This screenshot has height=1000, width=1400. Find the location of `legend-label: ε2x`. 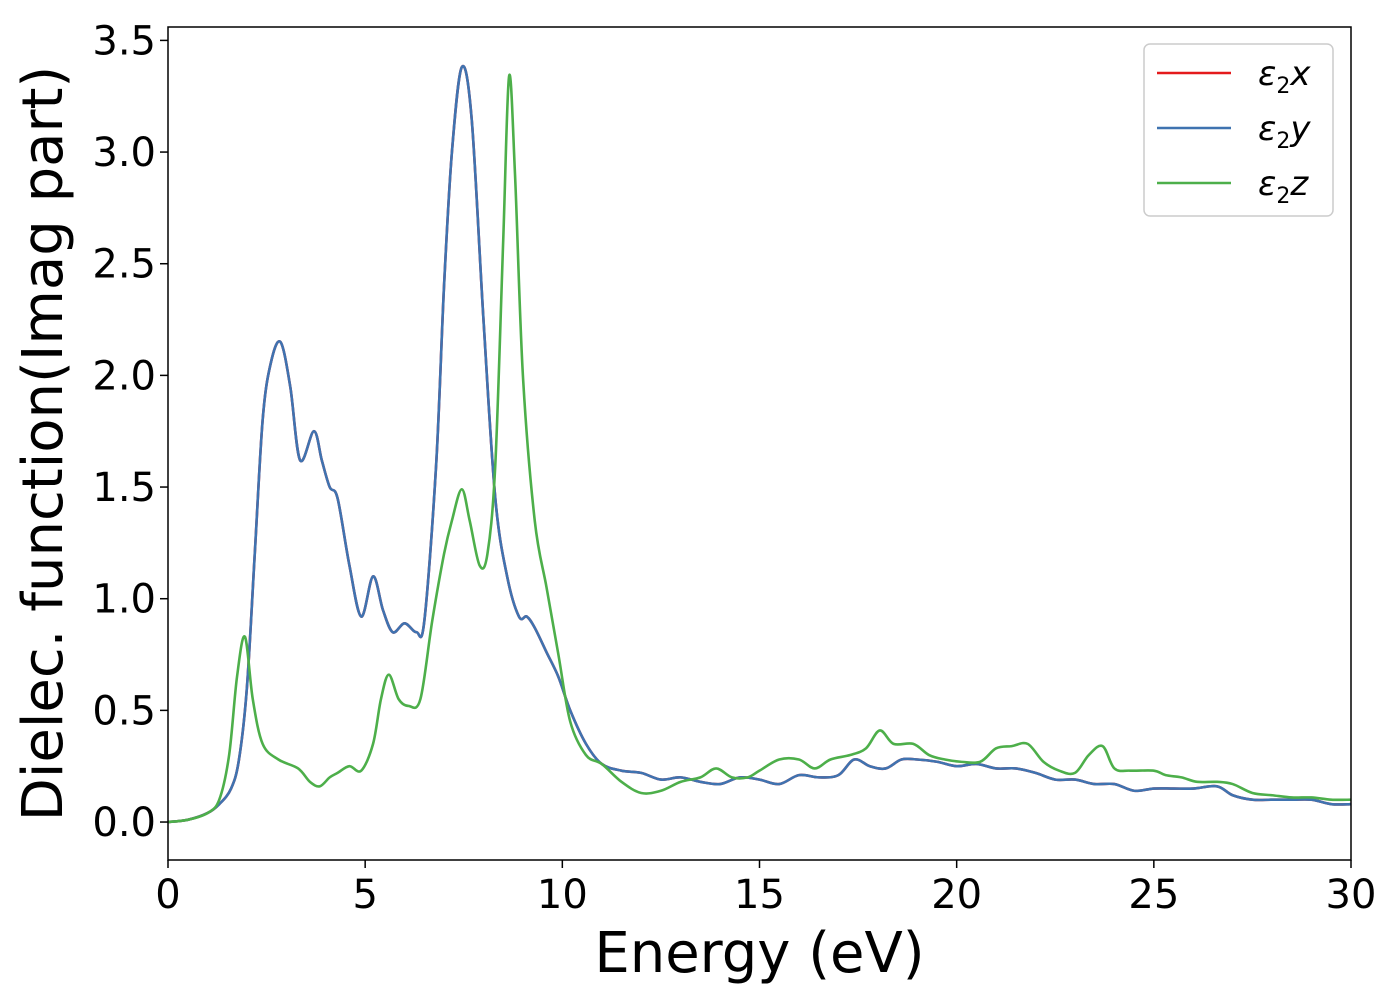

legend-label: ε2x is located at coordinates (1284, 76).